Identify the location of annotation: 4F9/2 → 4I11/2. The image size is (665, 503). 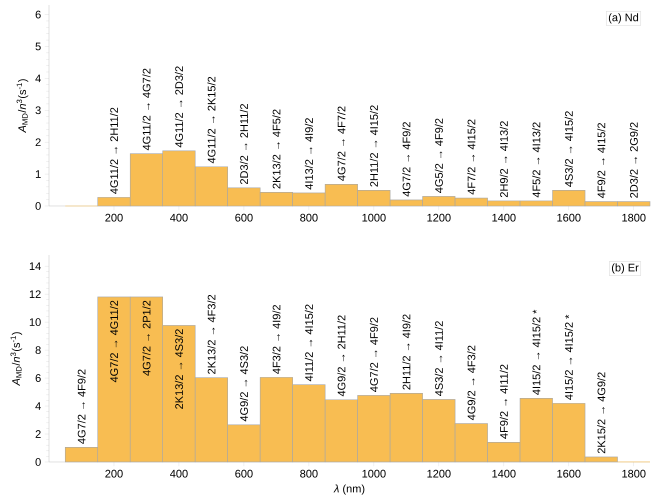
(504, 401).